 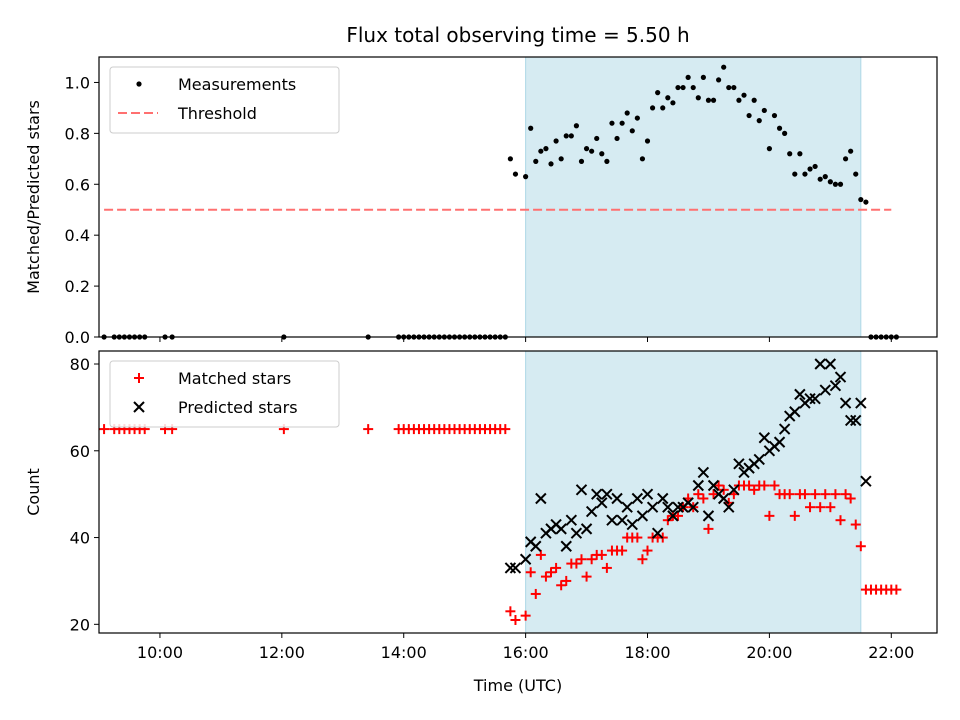 What do you see at coordinates (404, 652) in the screenshot?
I see `x-tick-label: 14:00` at bounding box center [404, 652].